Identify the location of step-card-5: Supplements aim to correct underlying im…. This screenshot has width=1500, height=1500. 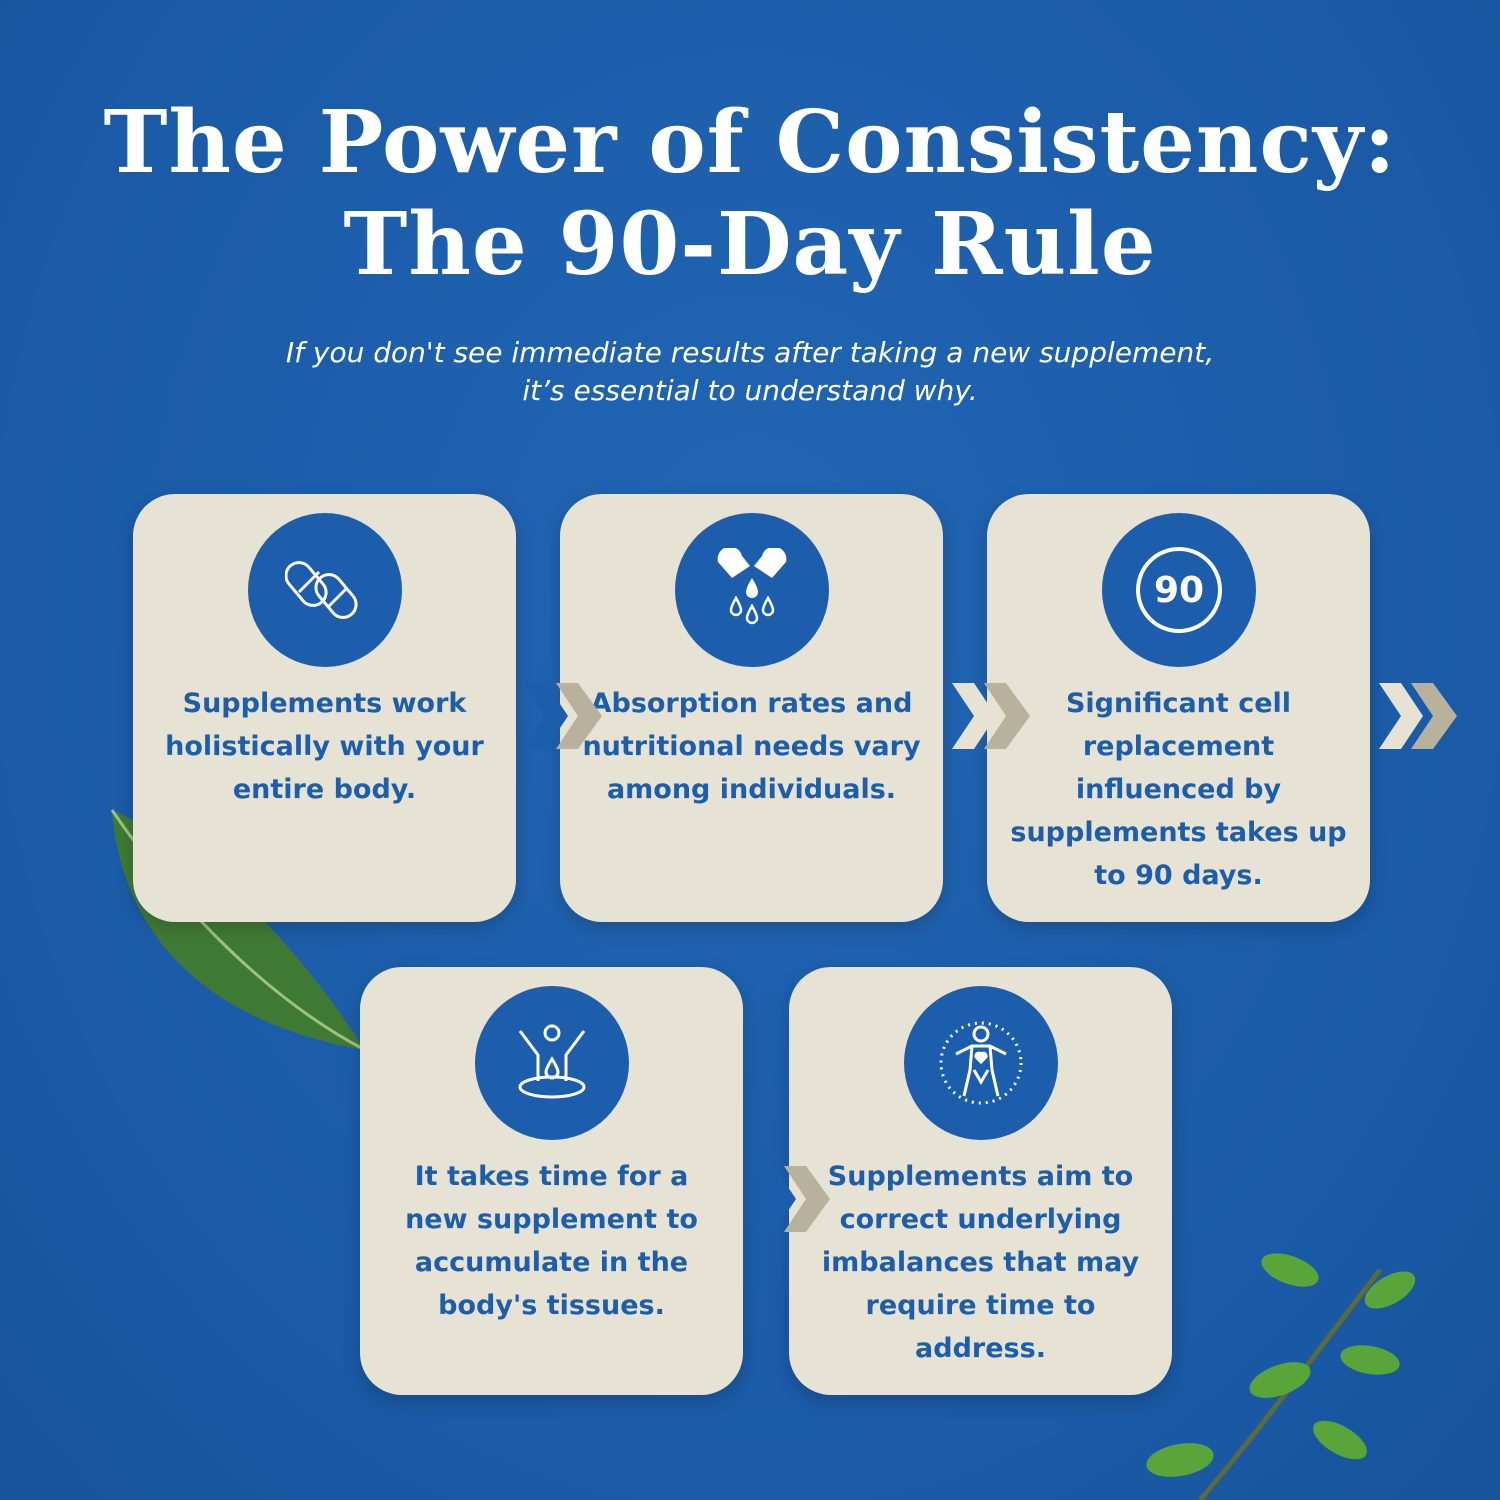
(980, 1181).